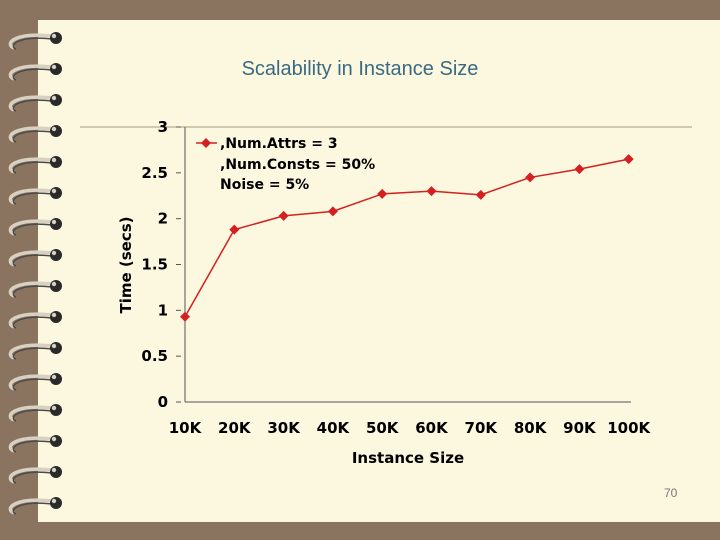 The image size is (720, 540). I want to click on y-tick-label: 1.5, so click(154, 265).